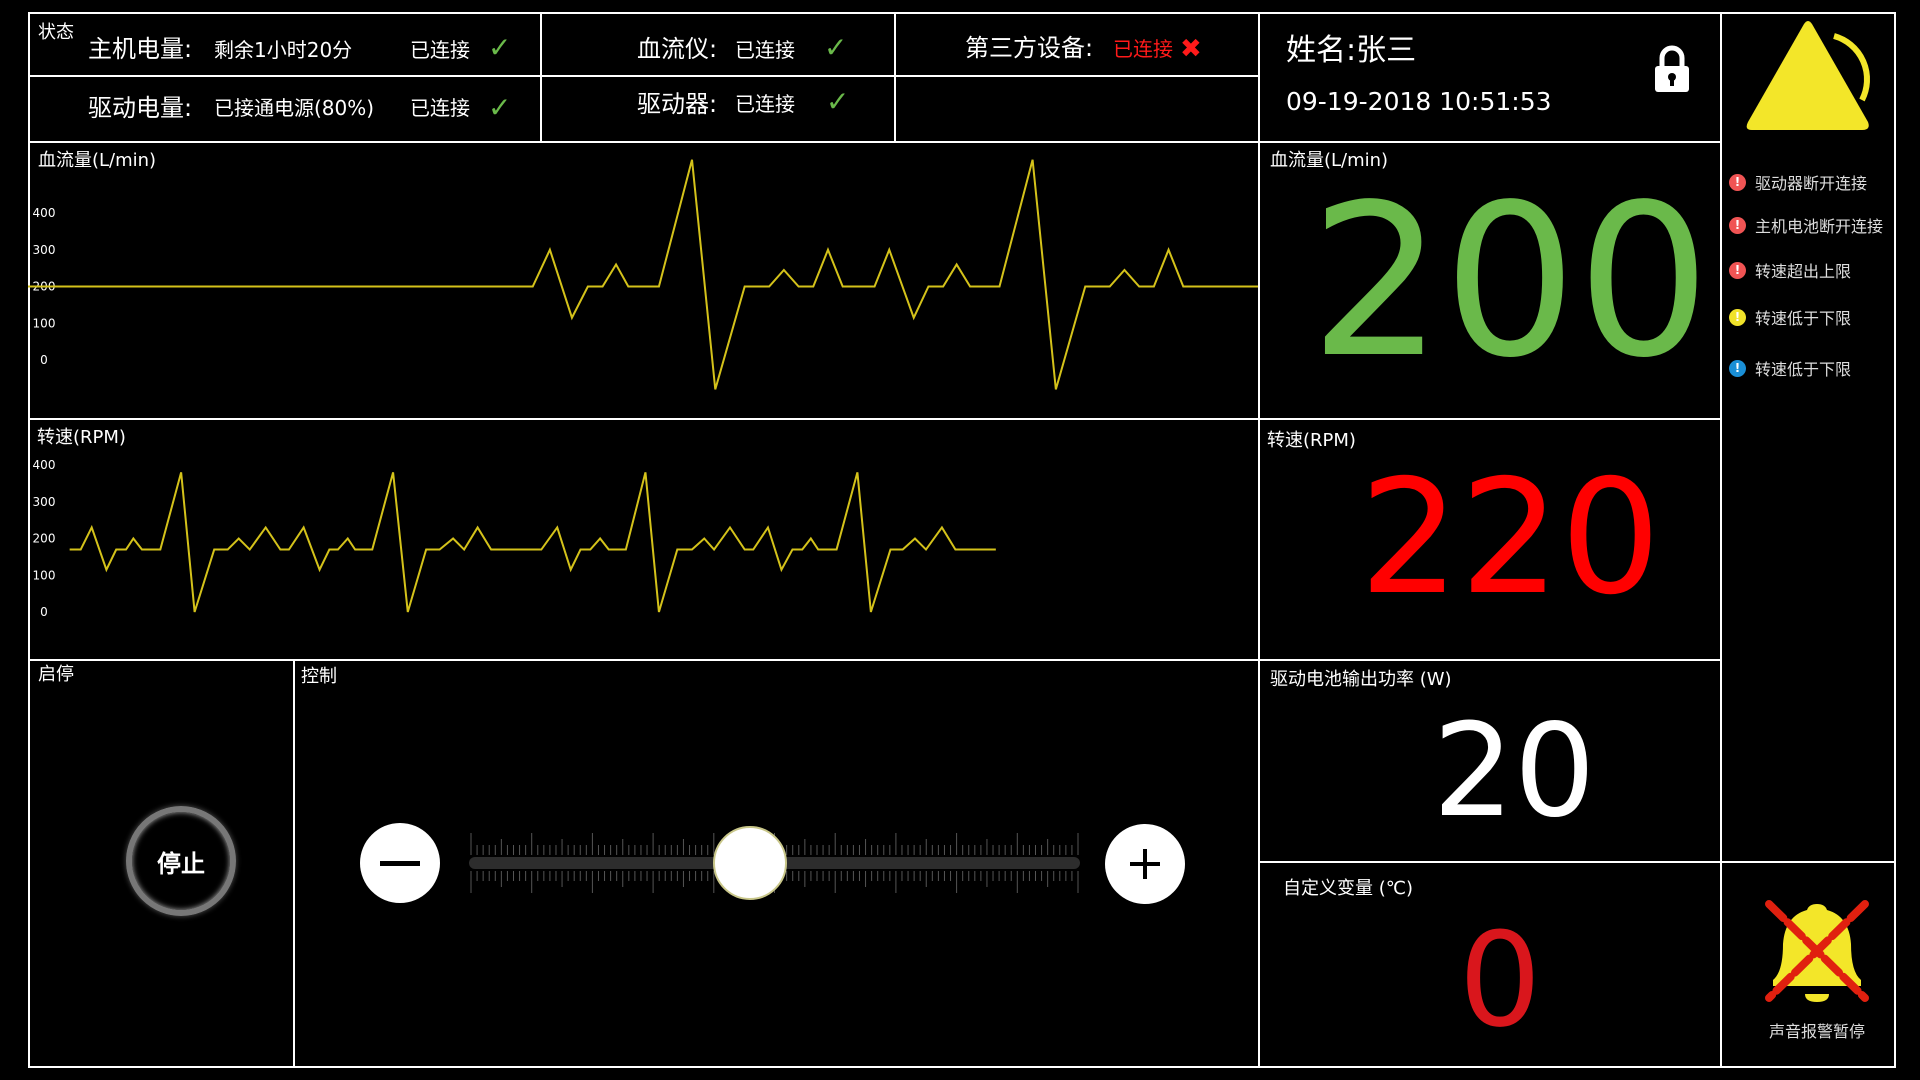  What do you see at coordinates (56, 32) in the screenshot?
I see `status-title: 状态` at bounding box center [56, 32].